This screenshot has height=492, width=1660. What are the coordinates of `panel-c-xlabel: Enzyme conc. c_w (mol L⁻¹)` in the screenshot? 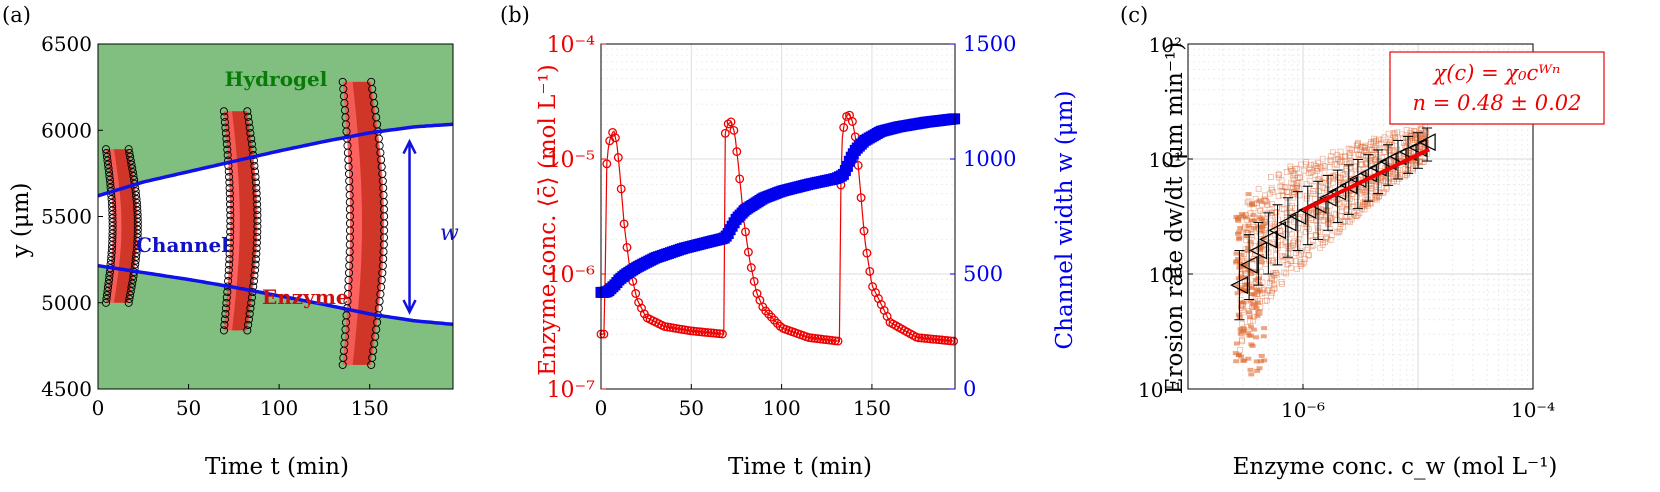 It's located at (1395, 467).